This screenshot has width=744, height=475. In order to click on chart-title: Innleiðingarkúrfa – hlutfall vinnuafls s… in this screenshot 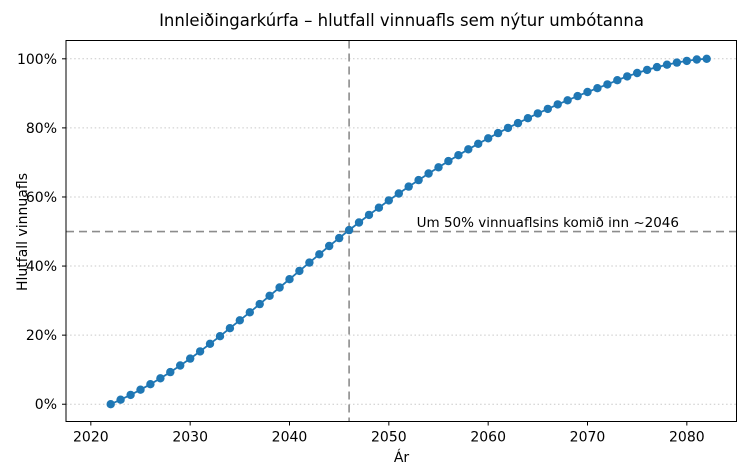, I will do `click(401, 20)`.